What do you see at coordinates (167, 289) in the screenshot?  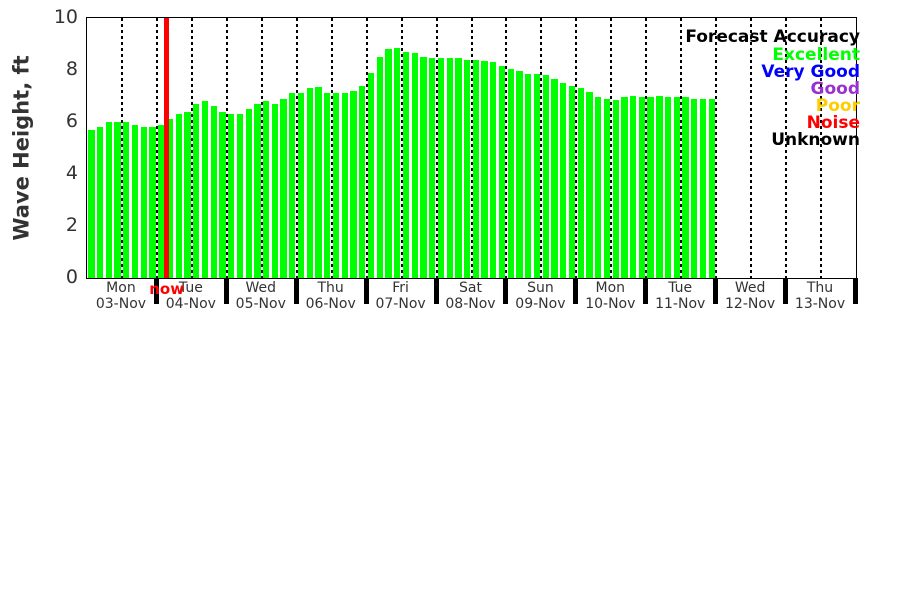 I see `now-label: now` at bounding box center [167, 289].